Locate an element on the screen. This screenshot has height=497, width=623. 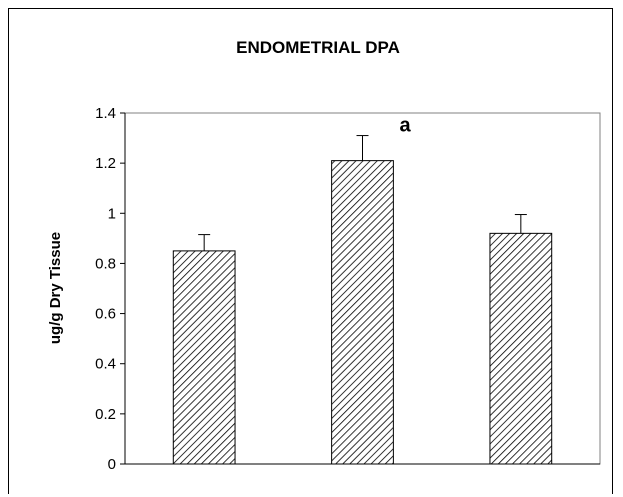
y-tick-label: 0.6 is located at coordinates (105, 314).